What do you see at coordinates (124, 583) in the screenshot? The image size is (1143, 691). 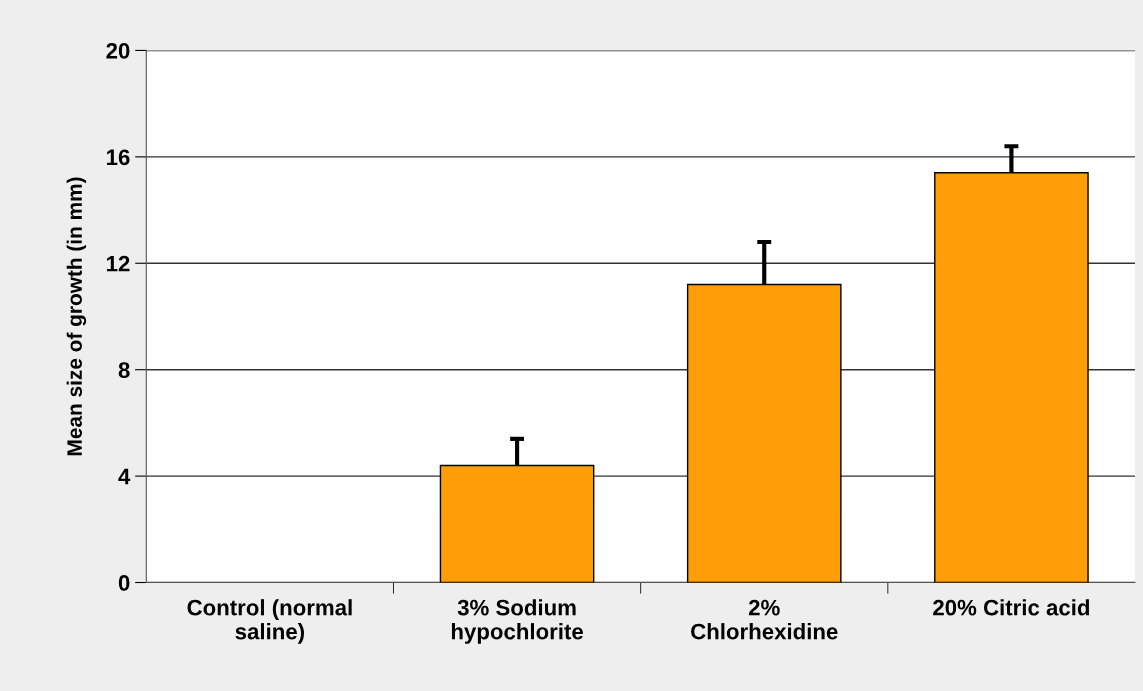 I see `y-tick-label: 0` at bounding box center [124, 583].